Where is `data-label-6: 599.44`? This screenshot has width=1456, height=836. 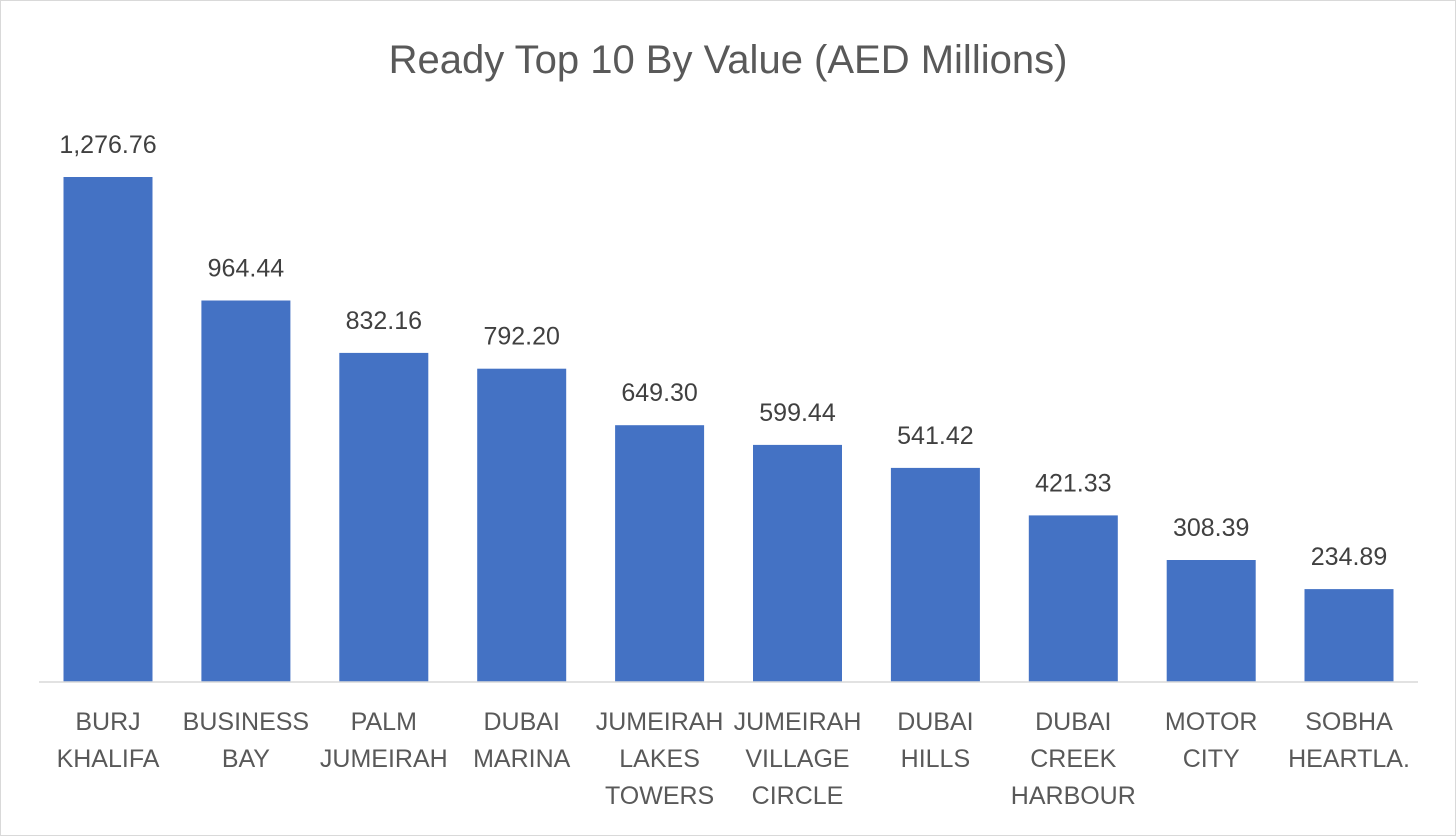 data-label-6: 599.44 is located at coordinates (797, 413).